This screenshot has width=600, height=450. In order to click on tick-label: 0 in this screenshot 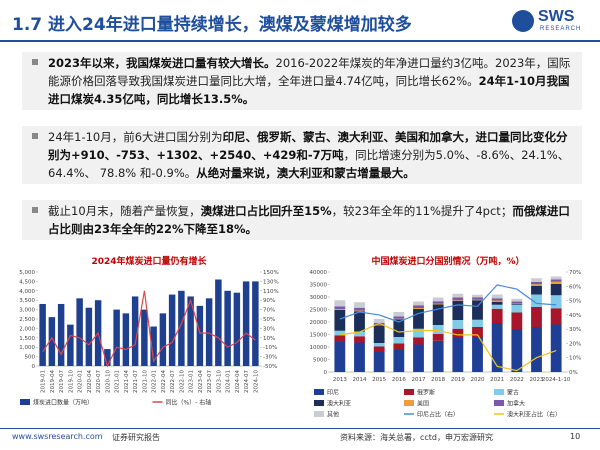, I will do `click(326, 373)`.